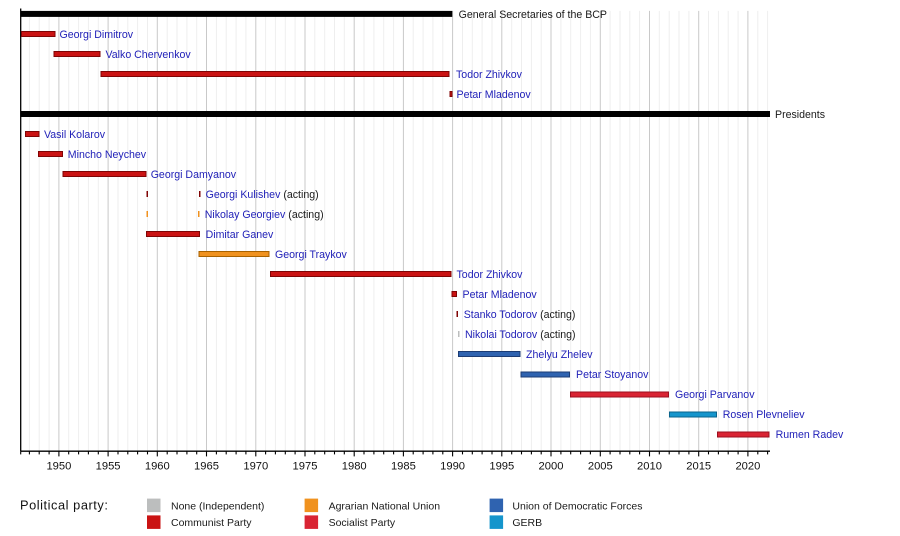  I want to click on svg-text: 1970, so click(255, 467).